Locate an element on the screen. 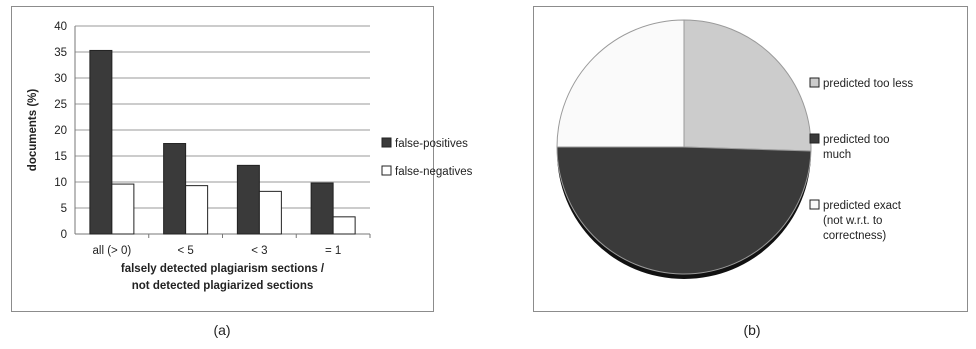  legend-label: false-positives is located at coordinates (431, 144).